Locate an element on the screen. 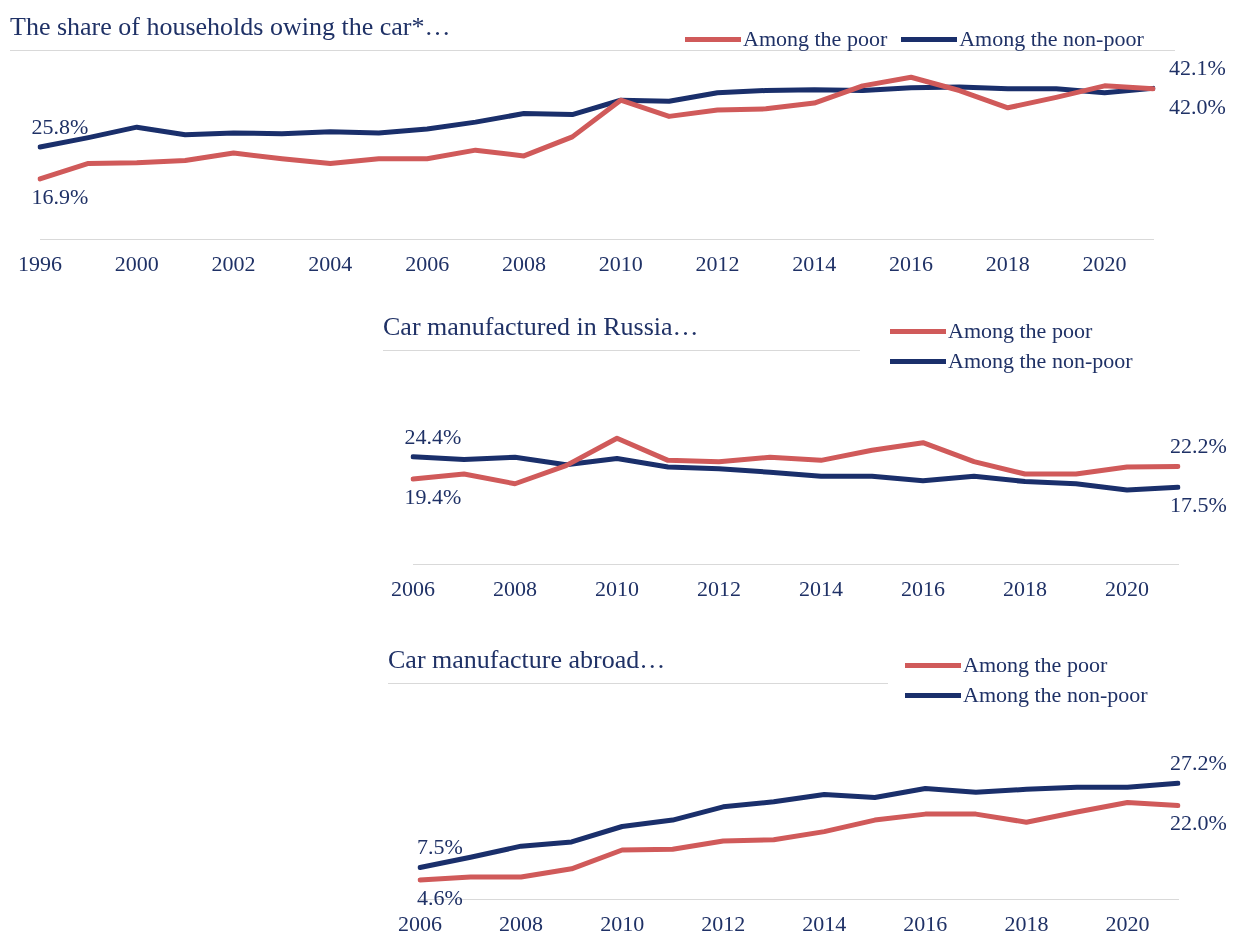  data-label: 42.0% is located at coordinates (1197, 106).